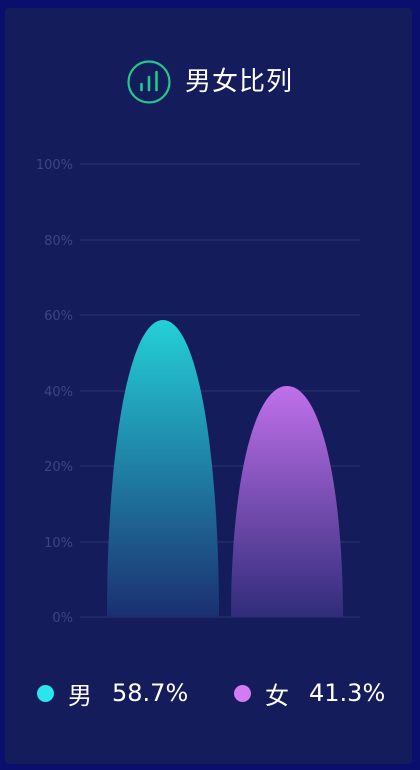 The image size is (420, 770). What do you see at coordinates (149, 82) in the screenshot?
I see `bar-chart-icon` at bounding box center [149, 82].